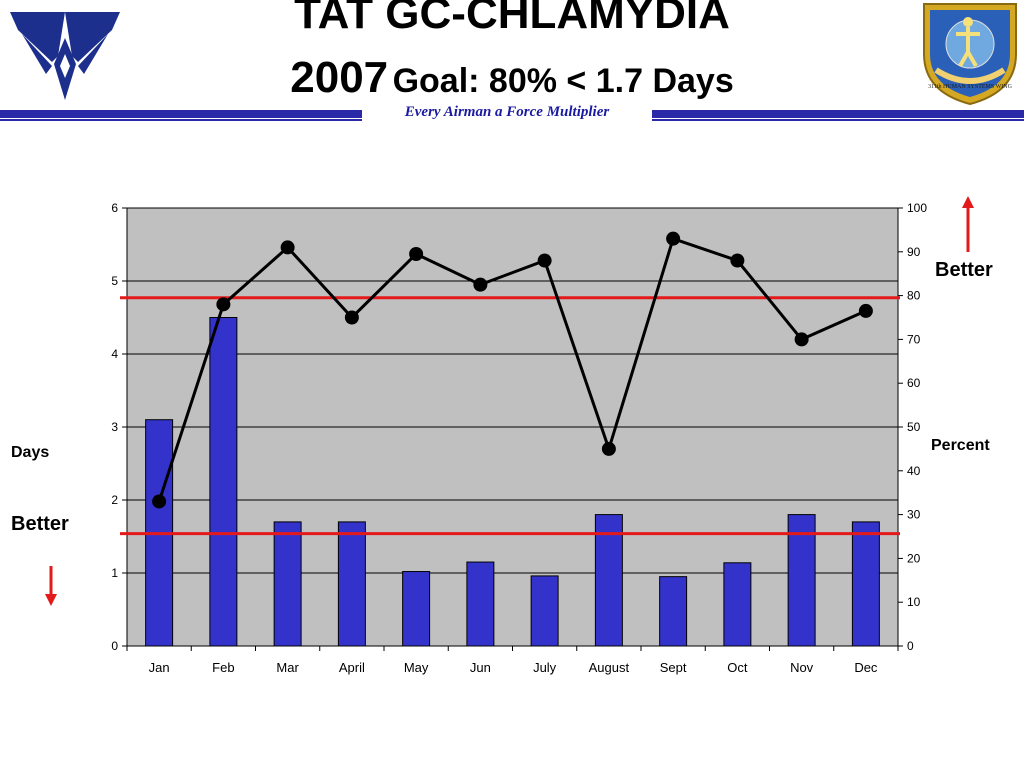 Image resolution: width=1024 pixels, height=768 pixels. I want to click on right-axis-label: Percent, so click(960, 445).